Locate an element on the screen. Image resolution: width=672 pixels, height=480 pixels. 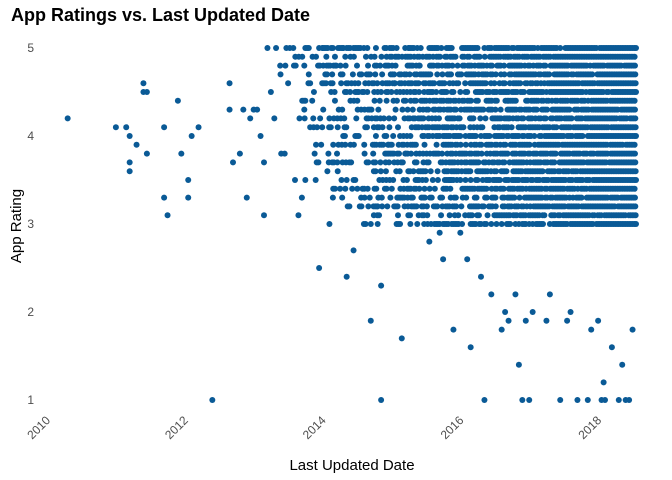
x-tick-label: 2018 is located at coordinates (589, 427).